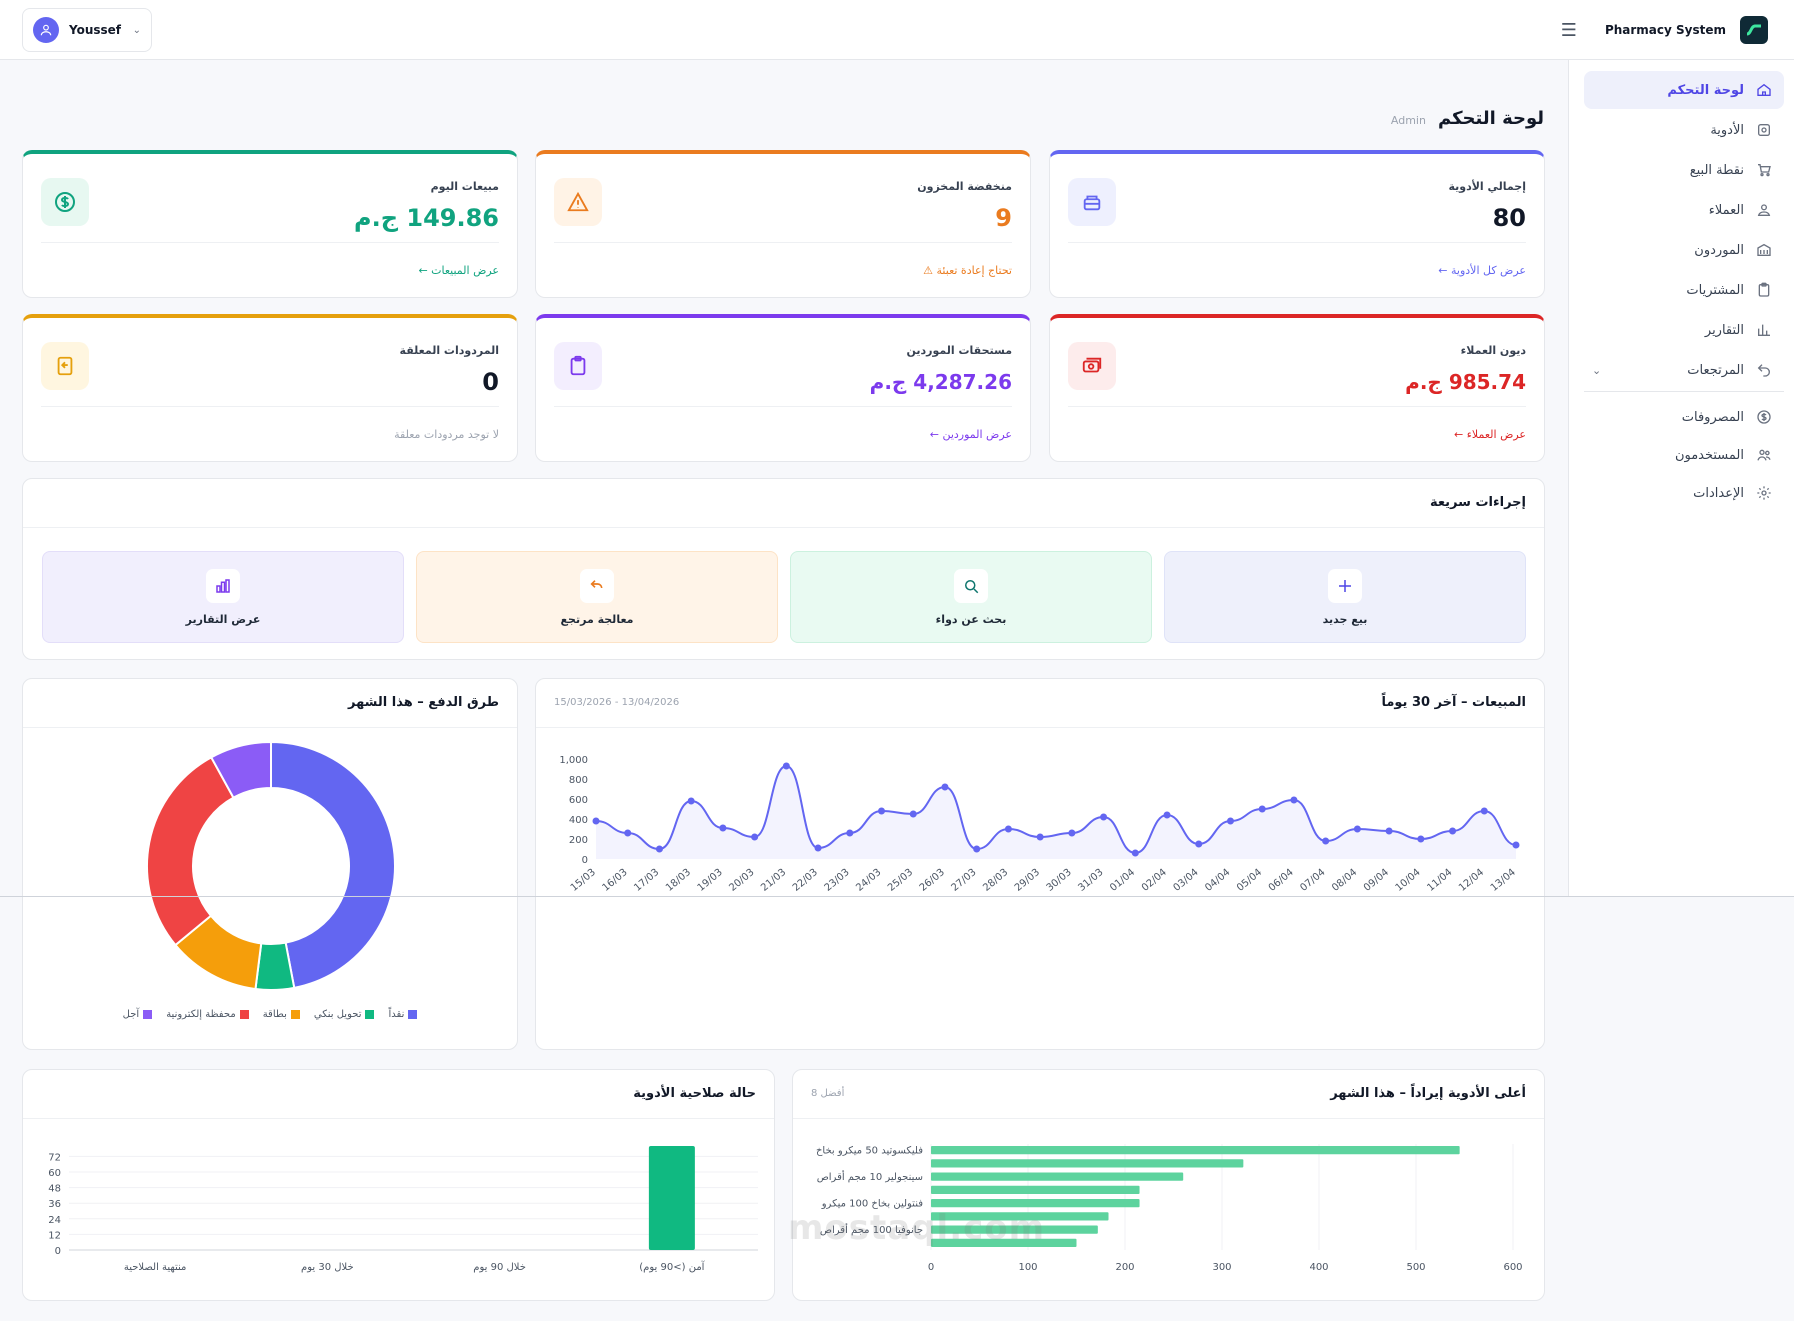 The image size is (1794, 1321). I want to click on process-return-button: معالجة مرتجع, so click(597, 597).